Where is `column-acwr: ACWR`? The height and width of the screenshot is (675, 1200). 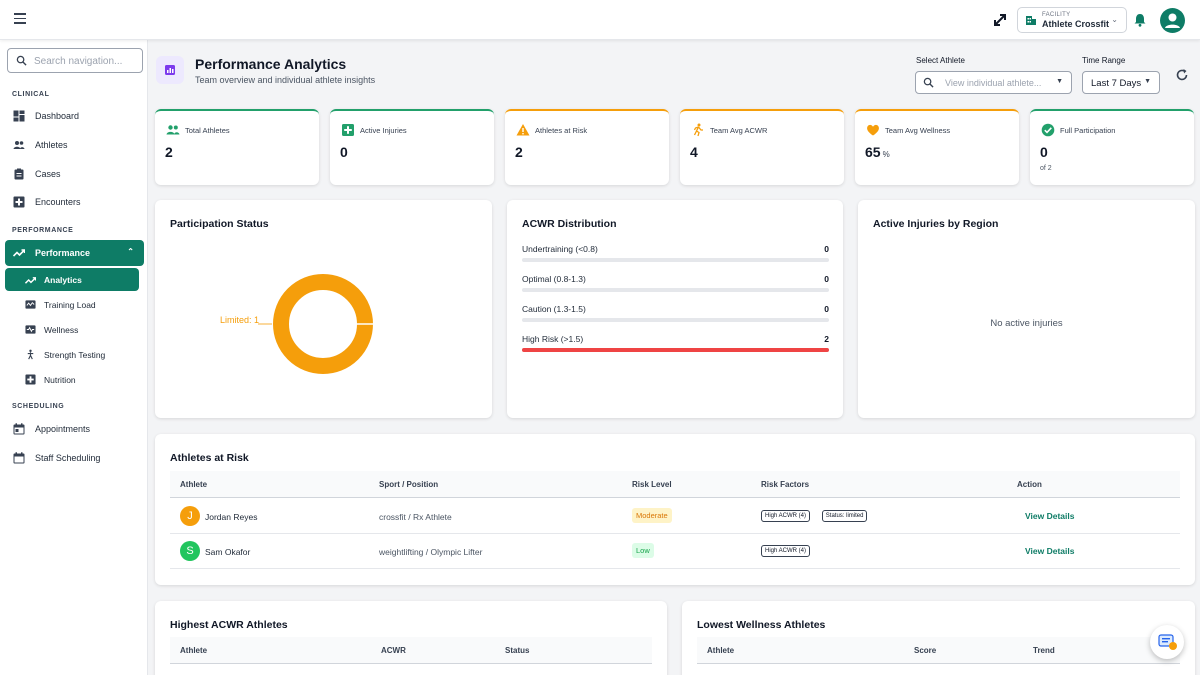
column-acwr: ACWR is located at coordinates (393, 650).